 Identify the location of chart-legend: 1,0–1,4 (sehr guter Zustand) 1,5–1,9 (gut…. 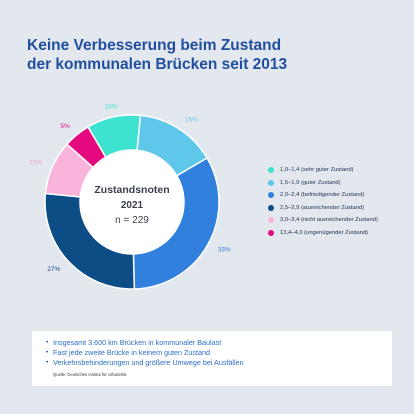
(338, 201).